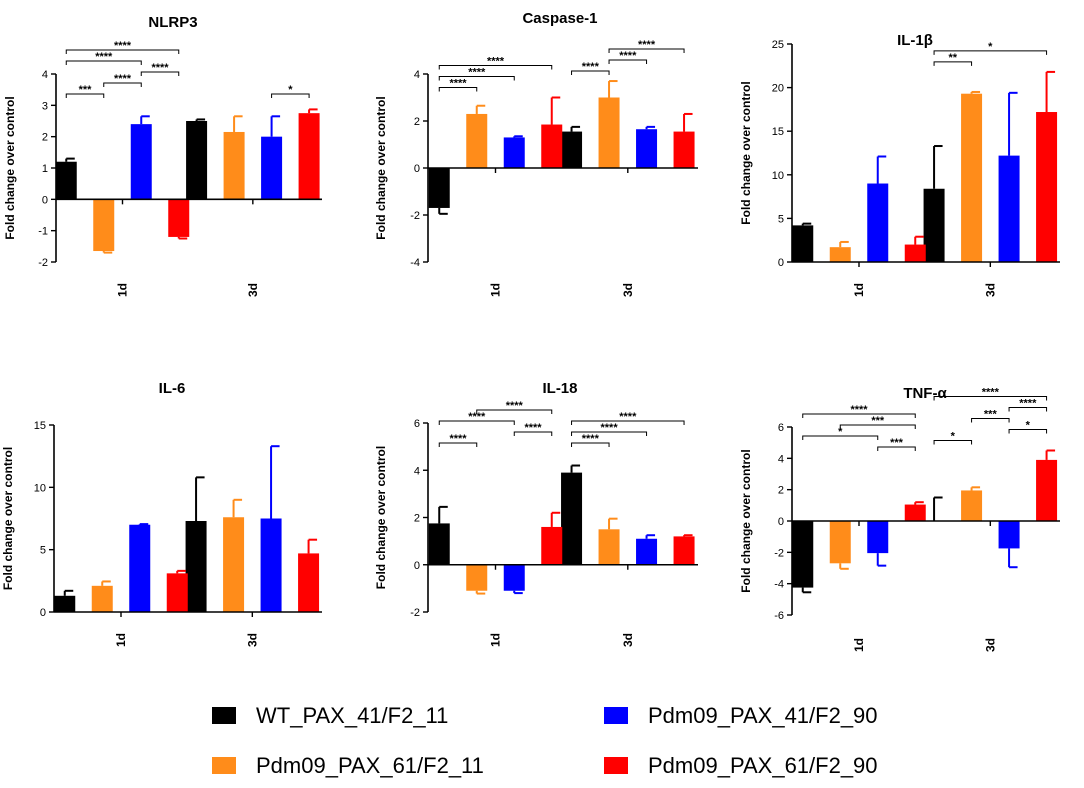 This screenshot has height=788, width=1084. What do you see at coordinates (172, 388) in the screenshot?
I see `chart-title: IL-6` at bounding box center [172, 388].